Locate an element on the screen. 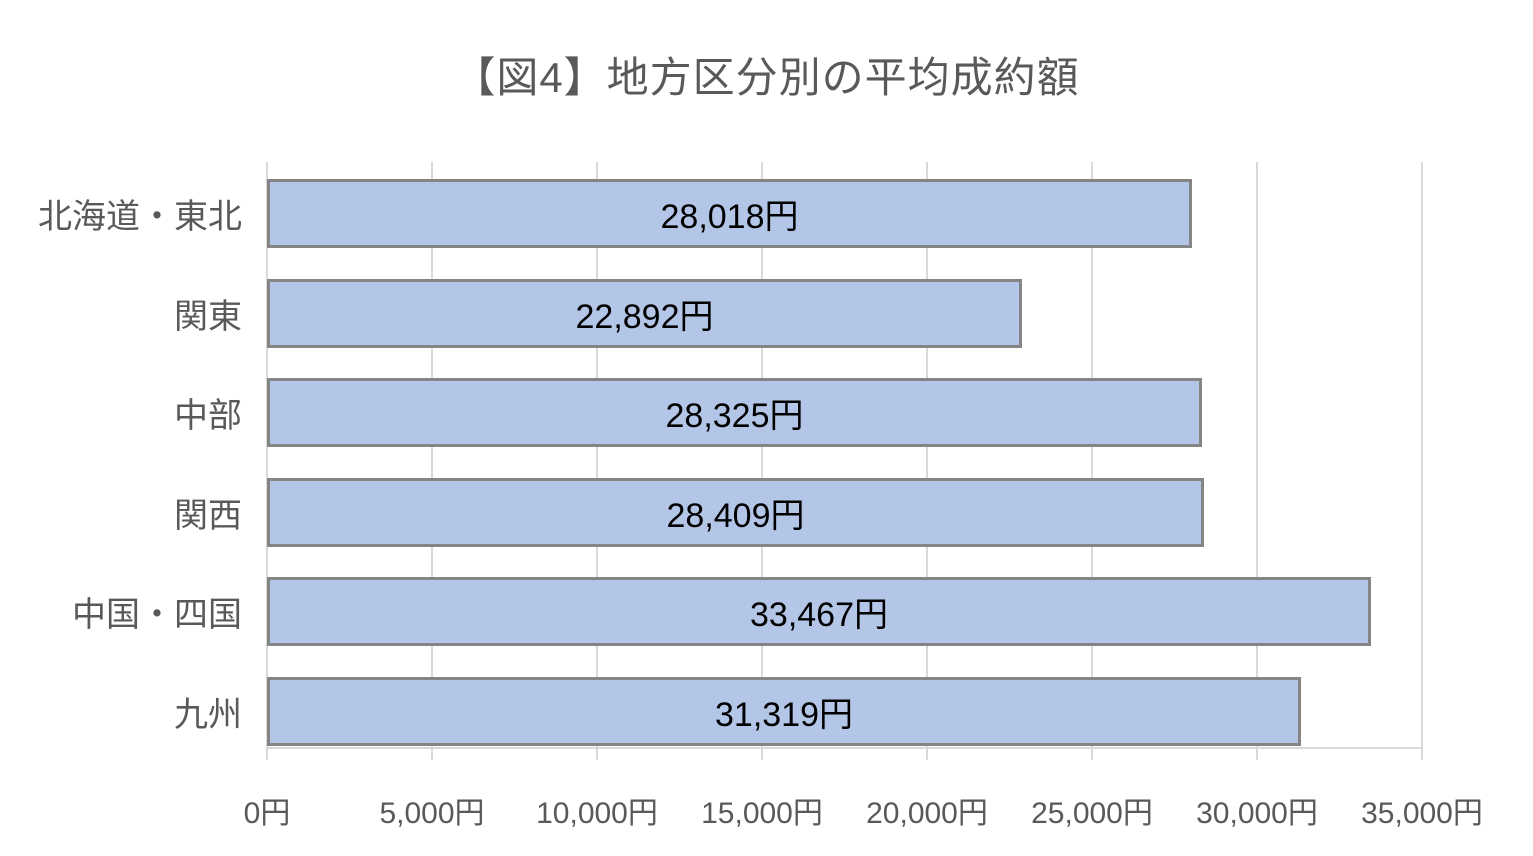 The image size is (1533, 856). category-label: 中部 is located at coordinates (208, 416).